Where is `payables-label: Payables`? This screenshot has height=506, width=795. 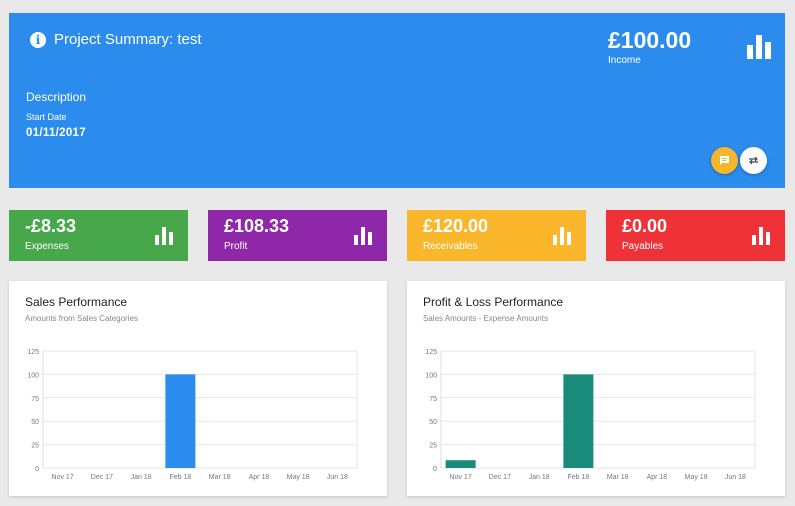 payables-label: Payables is located at coordinates (643, 246).